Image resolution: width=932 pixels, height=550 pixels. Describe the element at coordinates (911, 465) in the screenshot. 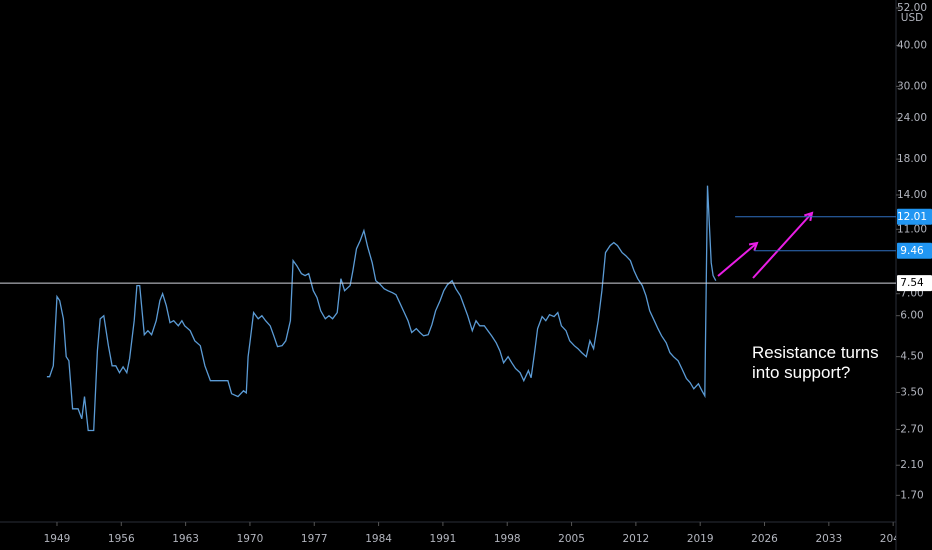

I see `y-tick-label: 2.10` at that location.